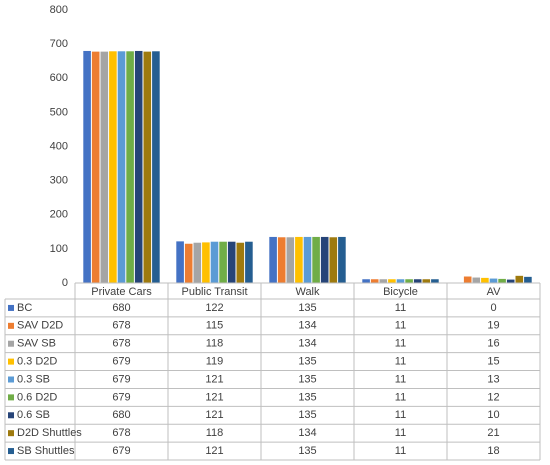  I want to click on table-value: 10, so click(493, 415).